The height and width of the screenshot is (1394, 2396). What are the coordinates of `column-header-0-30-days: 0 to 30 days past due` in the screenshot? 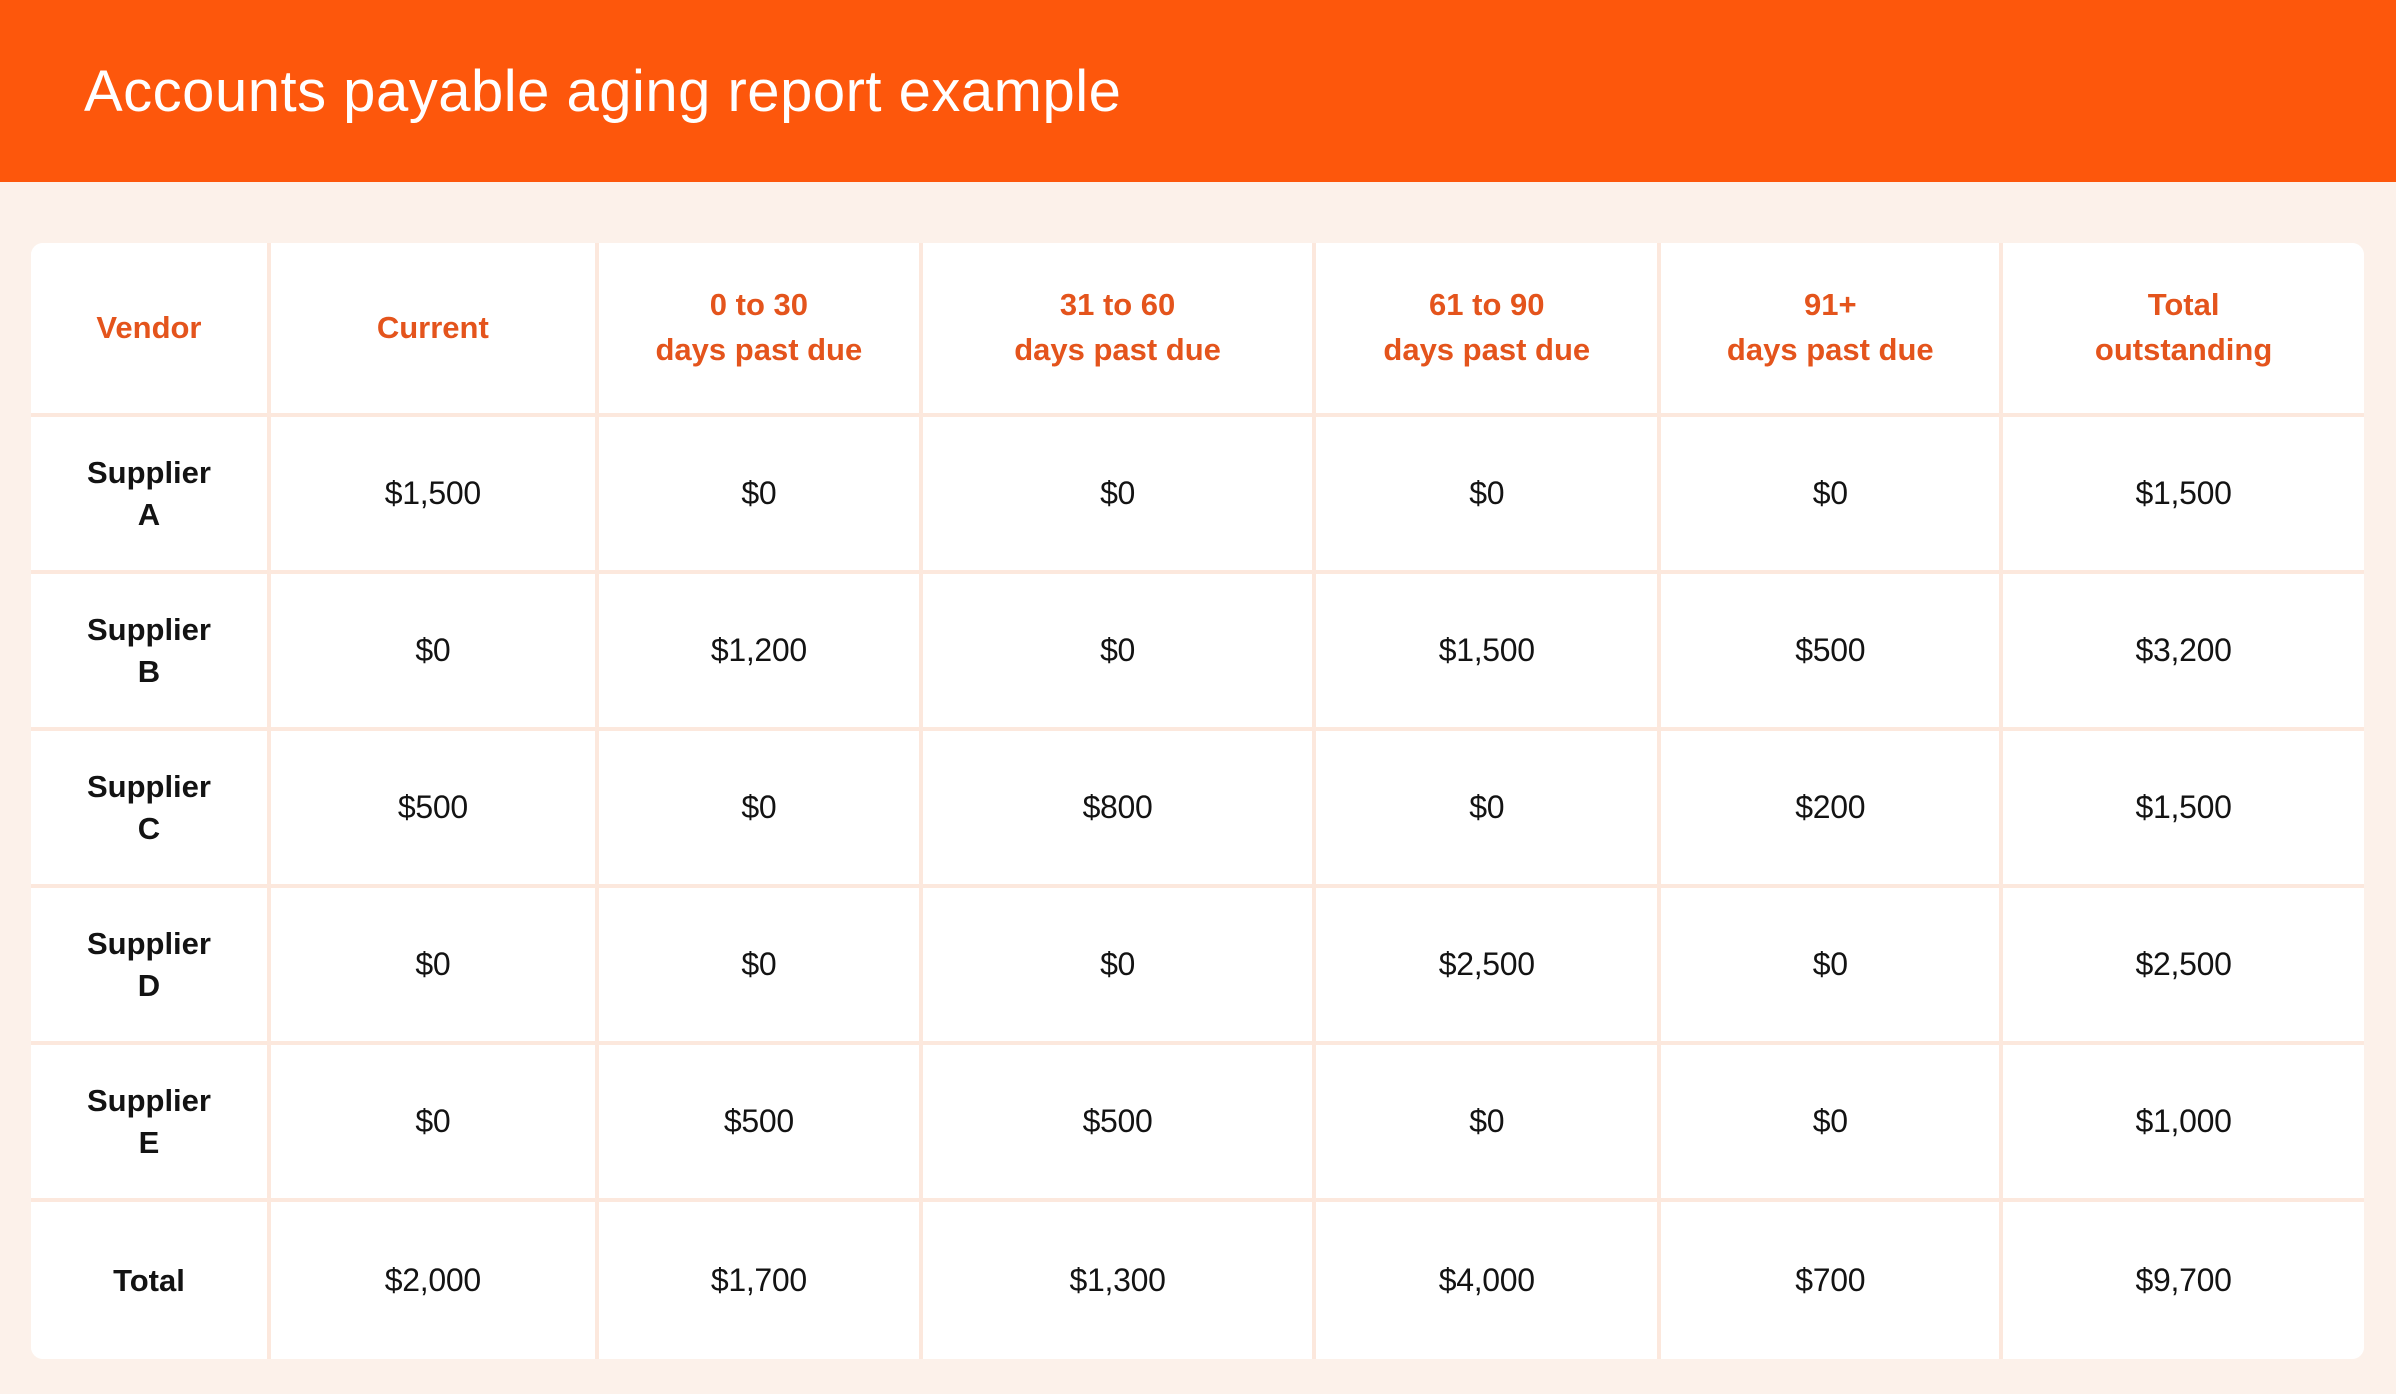 It's located at (759, 330).